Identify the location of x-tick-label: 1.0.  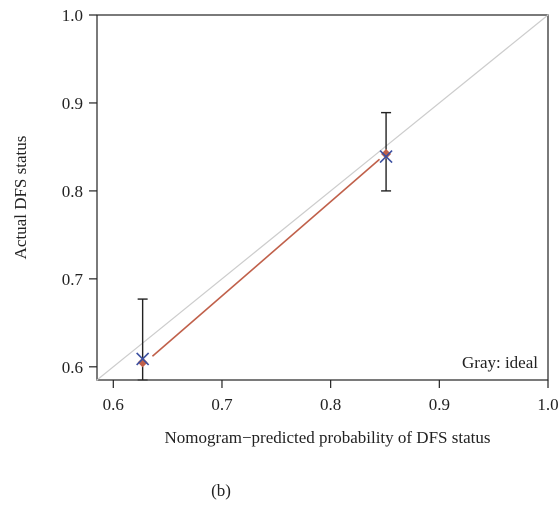
(547, 404).